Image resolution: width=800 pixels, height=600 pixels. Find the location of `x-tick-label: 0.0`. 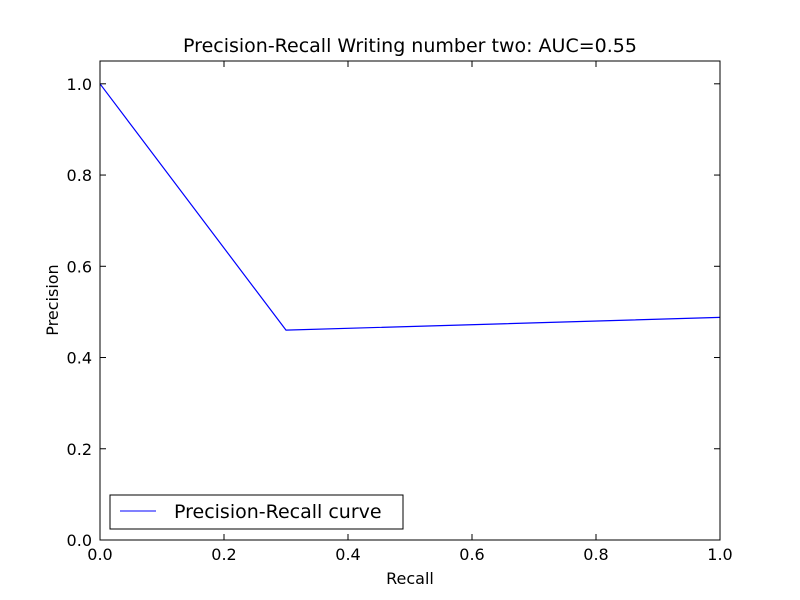

x-tick-label: 0.0 is located at coordinates (99, 554).